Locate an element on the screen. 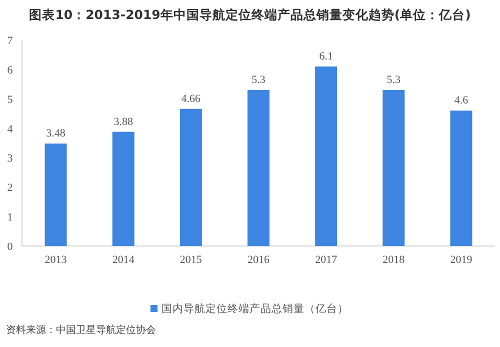 Image resolution: width=500 pixels, height=347 pixels. x-tick-label: 2019 is located at coordinates (461, 260).